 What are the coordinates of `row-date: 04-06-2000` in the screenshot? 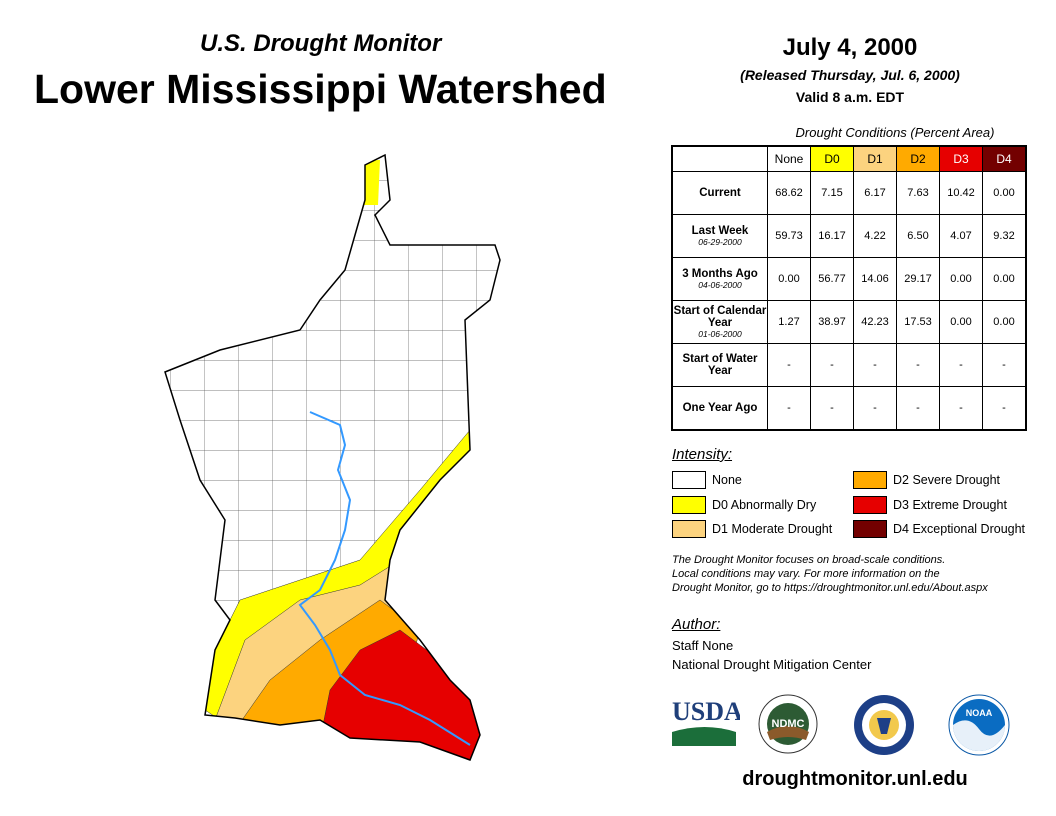 It's located at (720, 285).